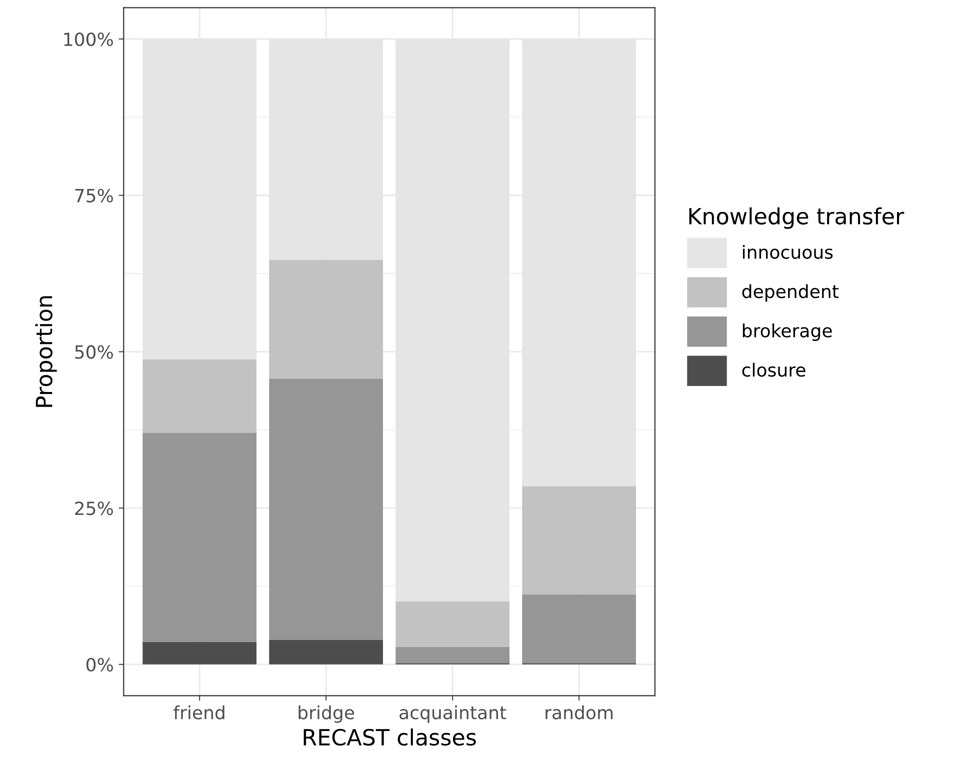 This screenshot has width=966, height=773. Describe the element at coordinates (579, 712) in the screenshot. I see `x-tick-label: random` at that location.